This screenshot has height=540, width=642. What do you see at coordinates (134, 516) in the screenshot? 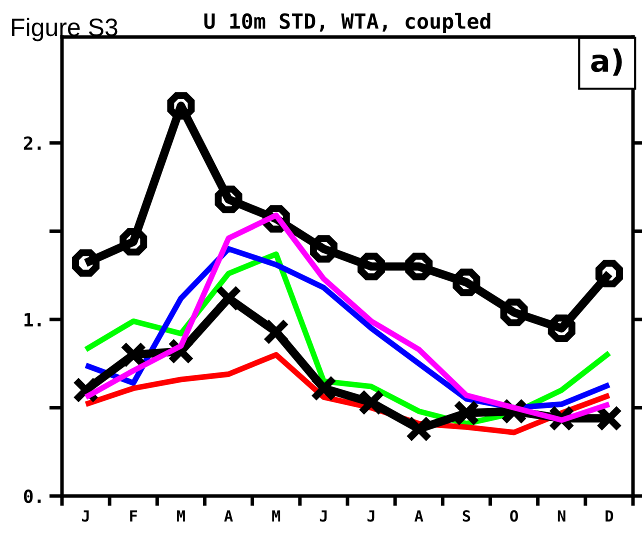
I see `x-tick-label: F` at bounding box center [134, 516].